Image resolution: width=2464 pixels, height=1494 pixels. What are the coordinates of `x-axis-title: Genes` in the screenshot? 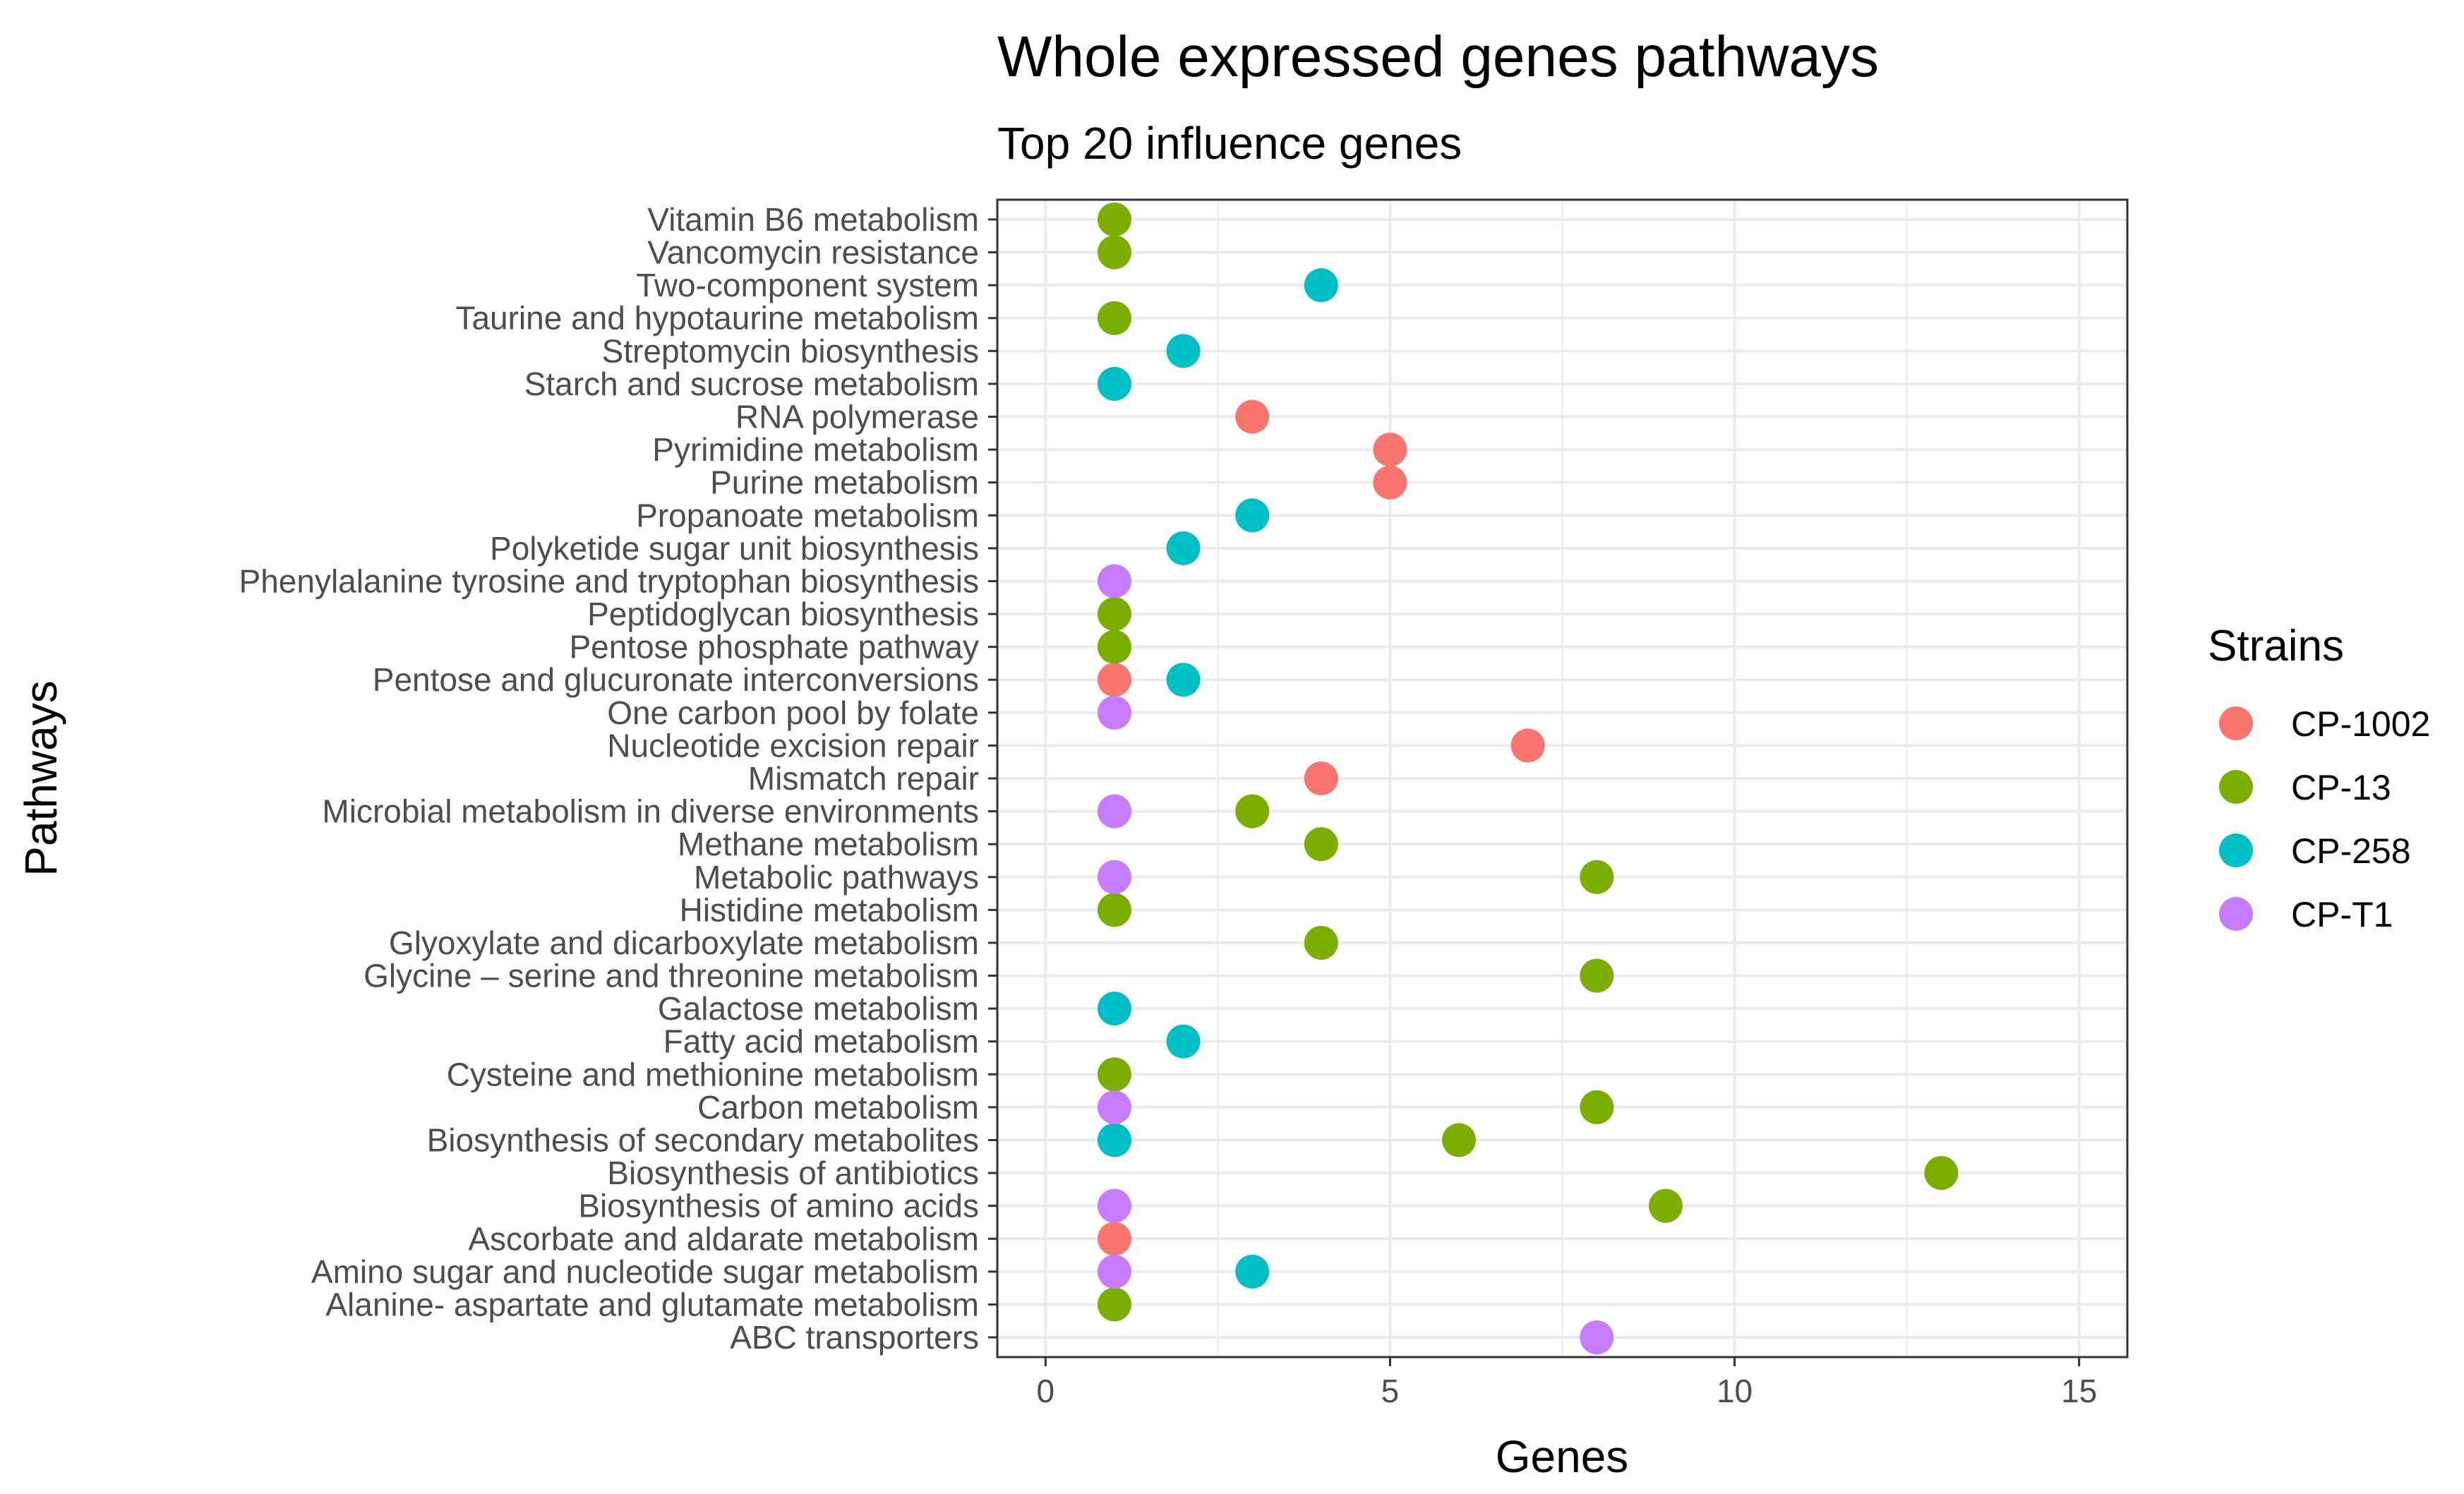 It's located at (1562, 1456).